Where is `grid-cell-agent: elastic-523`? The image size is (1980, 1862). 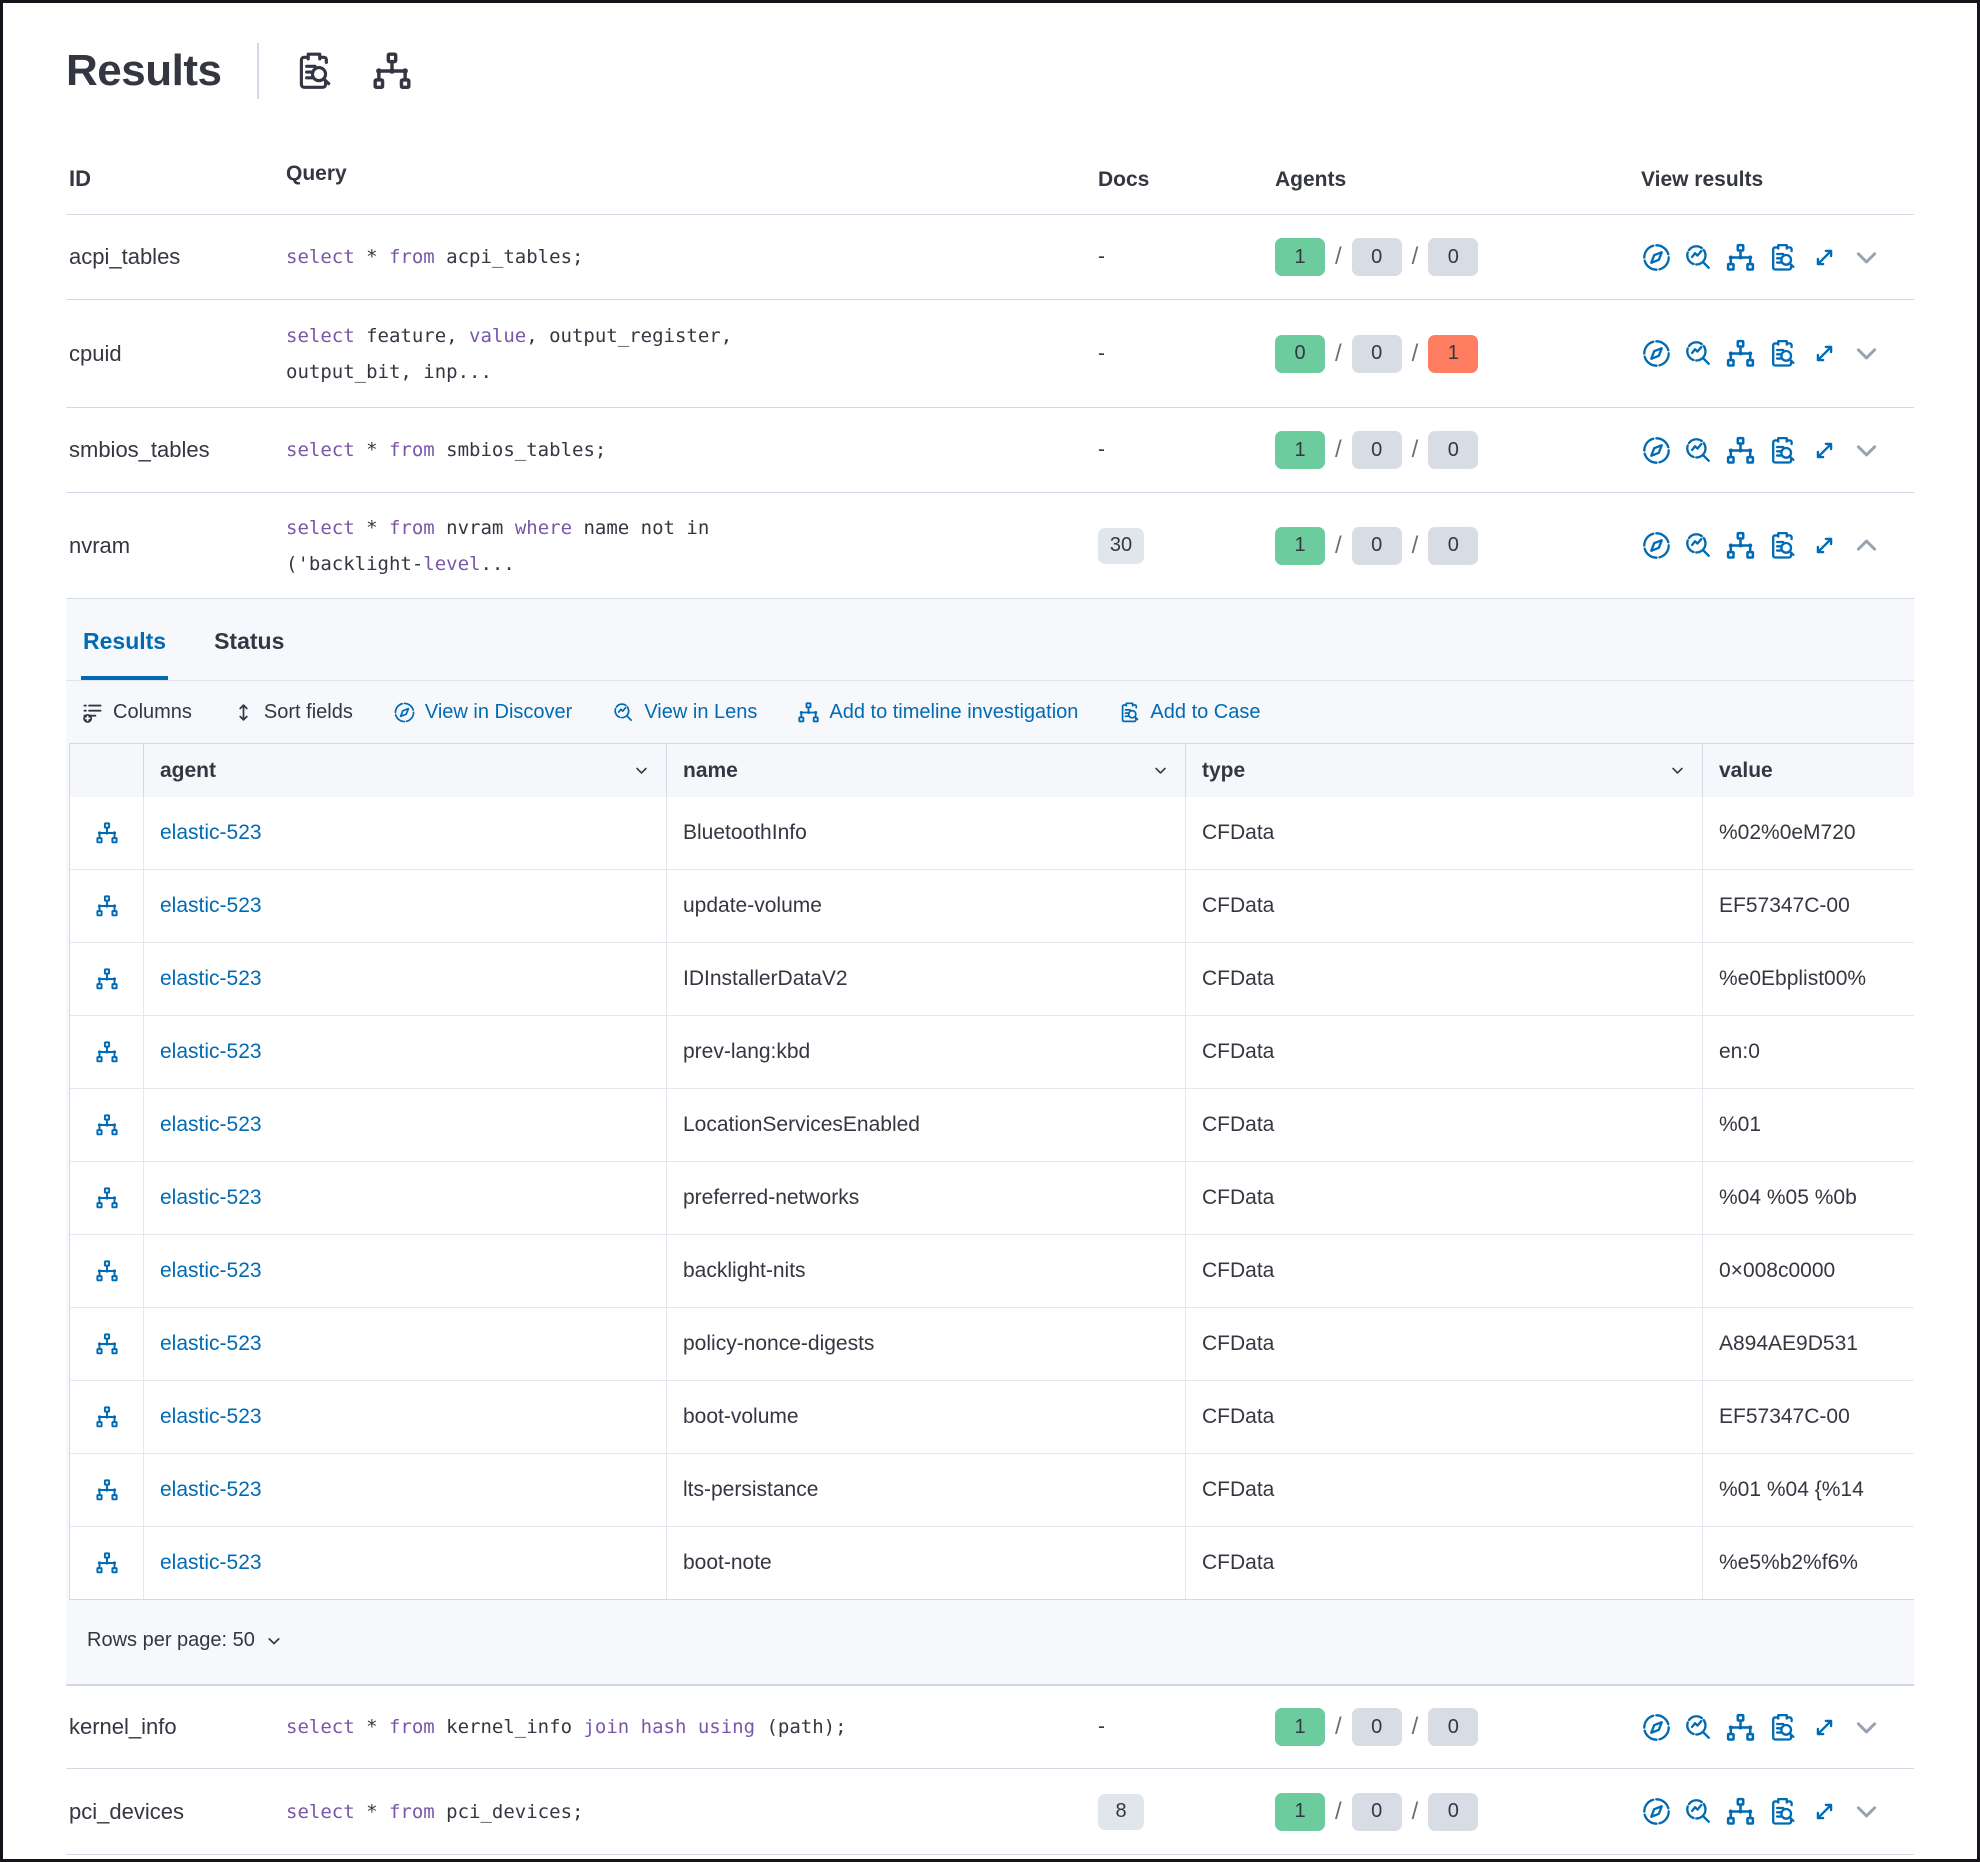
grid-cell-agent: elastic-523 is located at coordinates (405, 1271).